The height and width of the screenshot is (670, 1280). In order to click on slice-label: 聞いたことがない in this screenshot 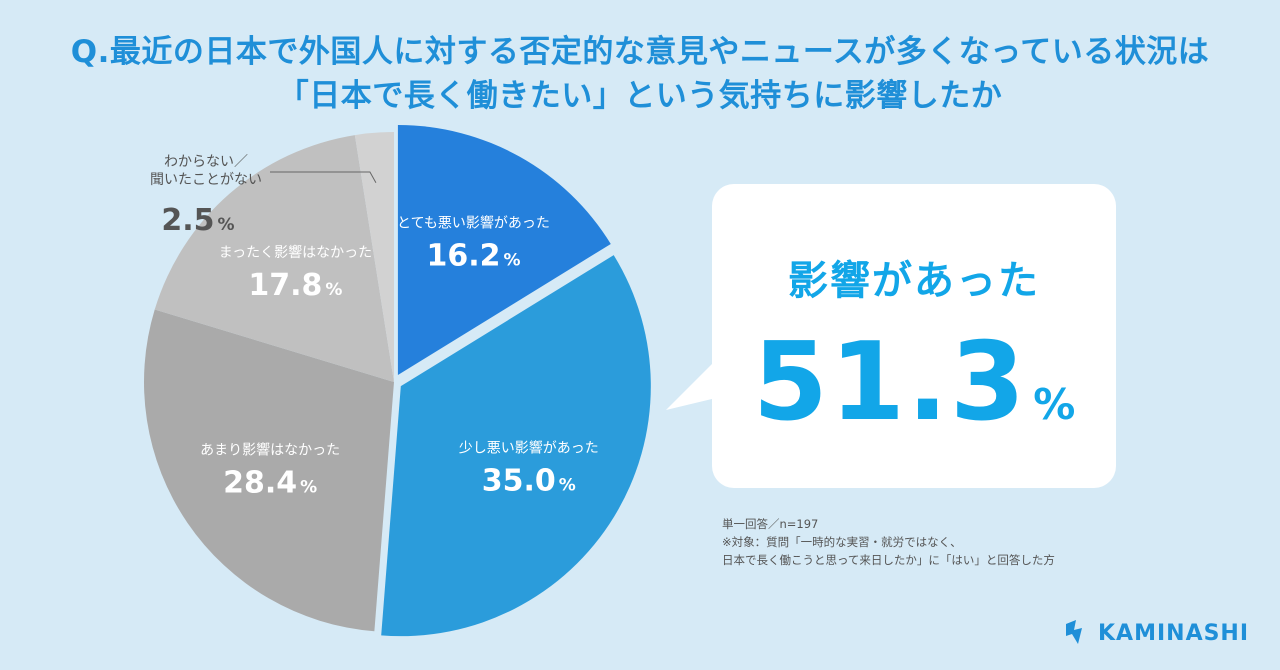, I will do `click(206, 180)`.